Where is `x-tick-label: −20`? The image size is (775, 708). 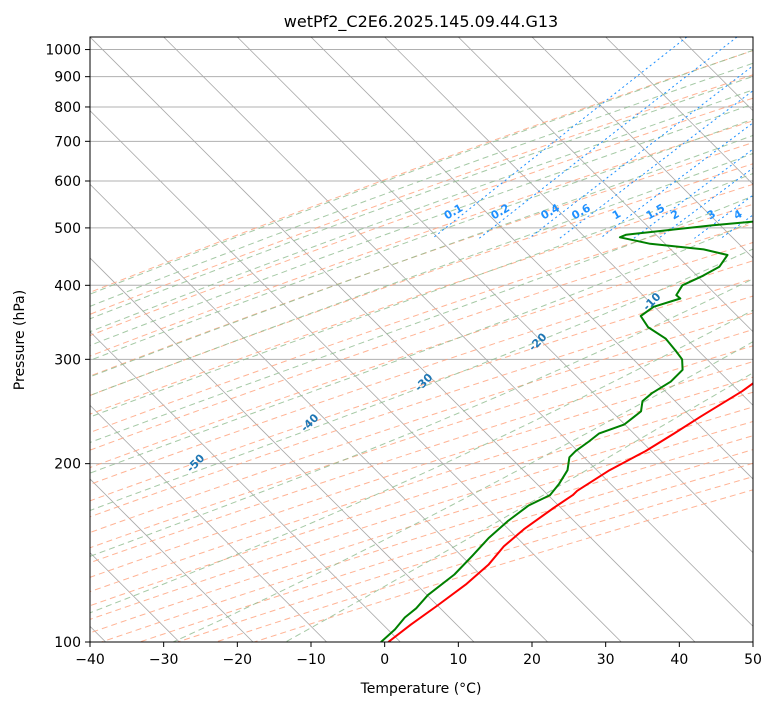 x-tick-label: −20 is located at coordinates (238, 660).